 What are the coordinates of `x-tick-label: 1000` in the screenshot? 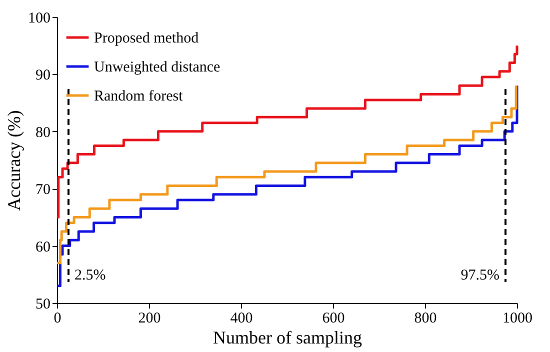 It's located at (517, 318).